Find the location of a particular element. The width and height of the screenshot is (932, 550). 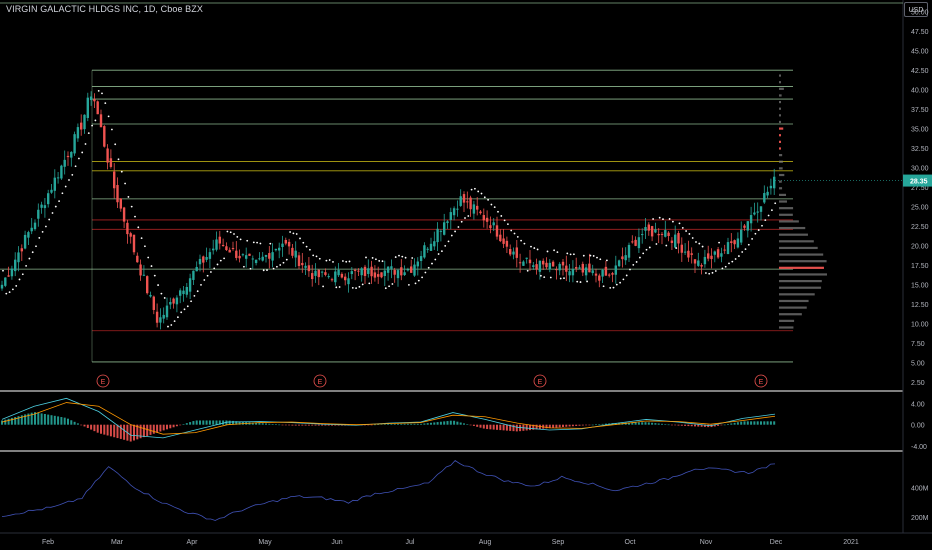

chart-title: VIRGIN GALACTIC HLDGS INC, 1D, Cboe BZX is located at coordinates (104, 9).